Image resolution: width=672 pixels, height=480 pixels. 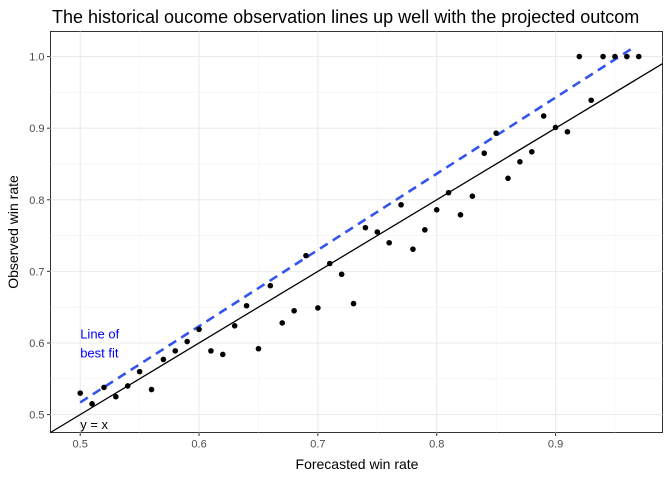 I want to click on x-tick-label: 0.8, so click(x=436, y=445).